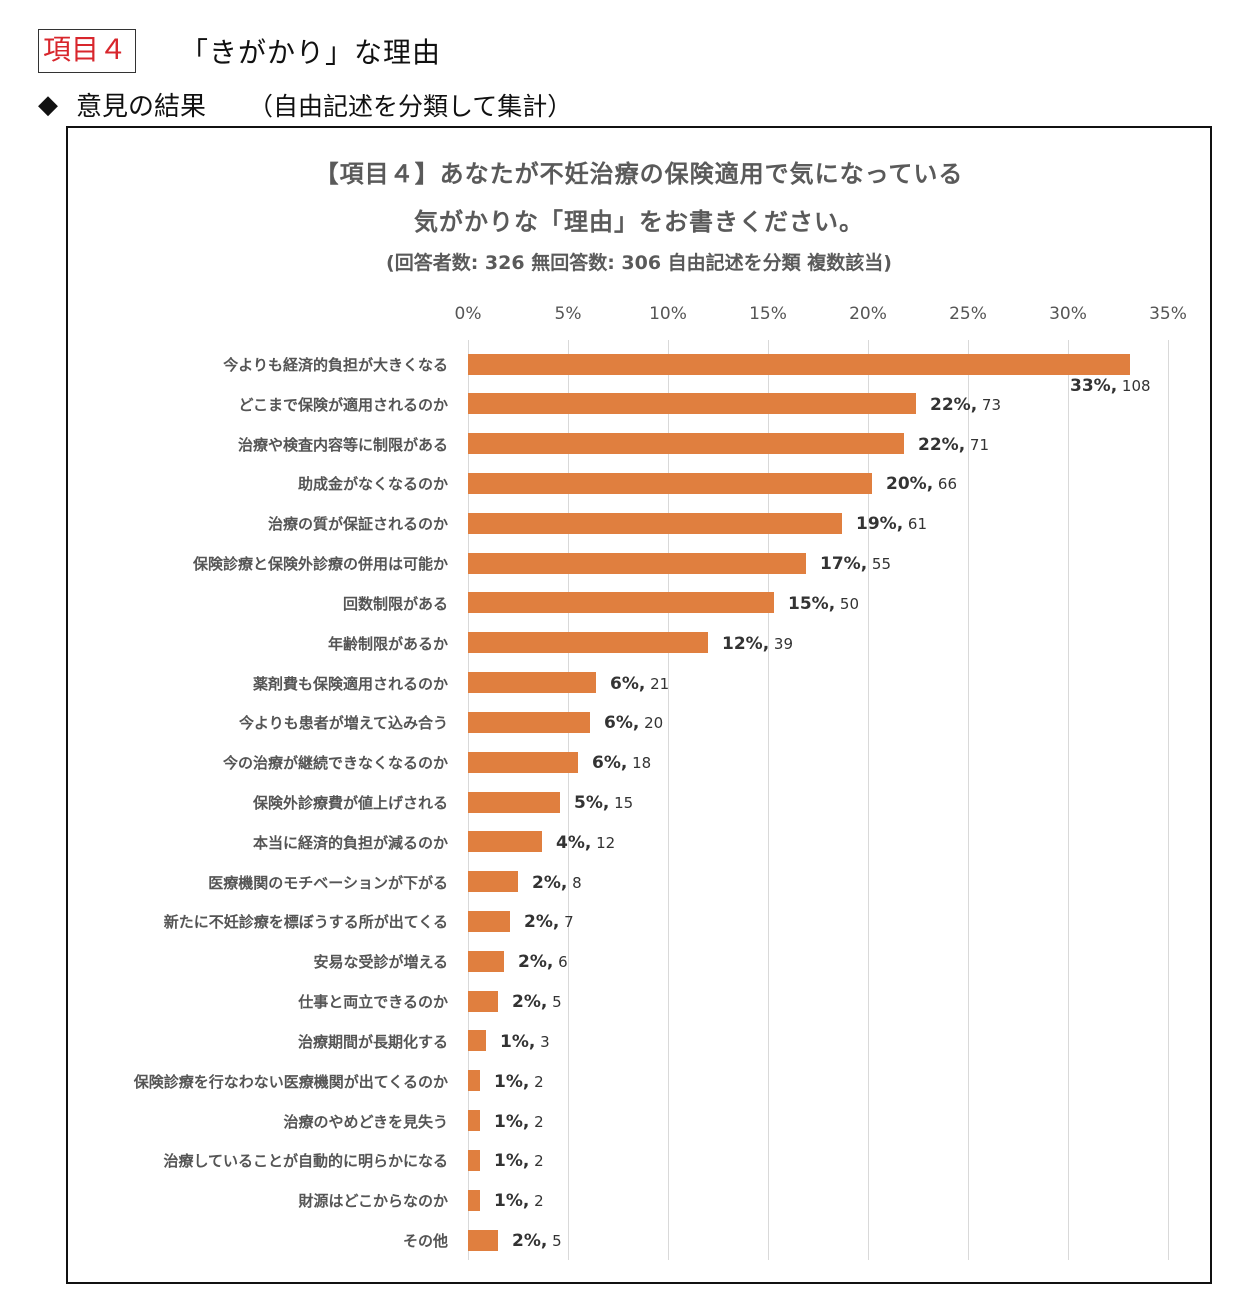 The height and width of the screenshot is (1304, 1260). Describe the element at coordinates (395, 603) in the screenshot. I see `category-label: 回数制限がある` at that location.